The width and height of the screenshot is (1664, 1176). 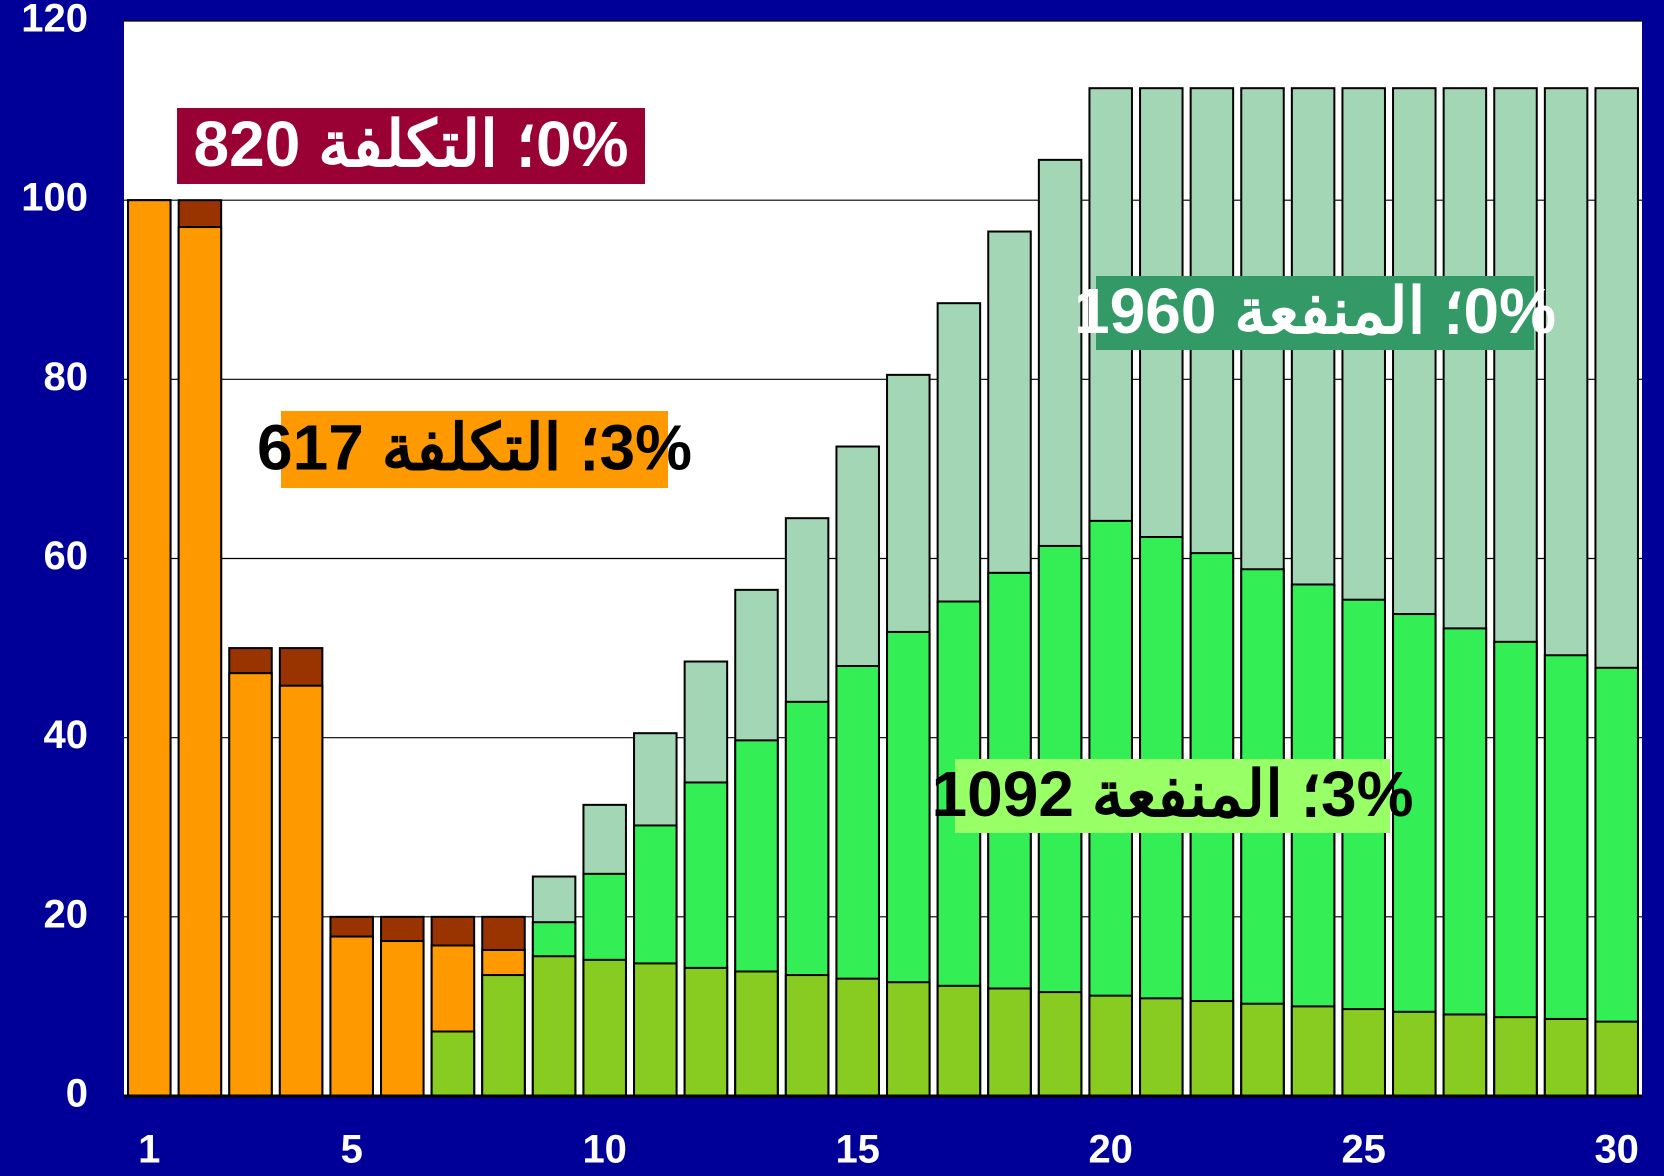 I want to click on y-tick-label: 120, so click(x=54, y=20).